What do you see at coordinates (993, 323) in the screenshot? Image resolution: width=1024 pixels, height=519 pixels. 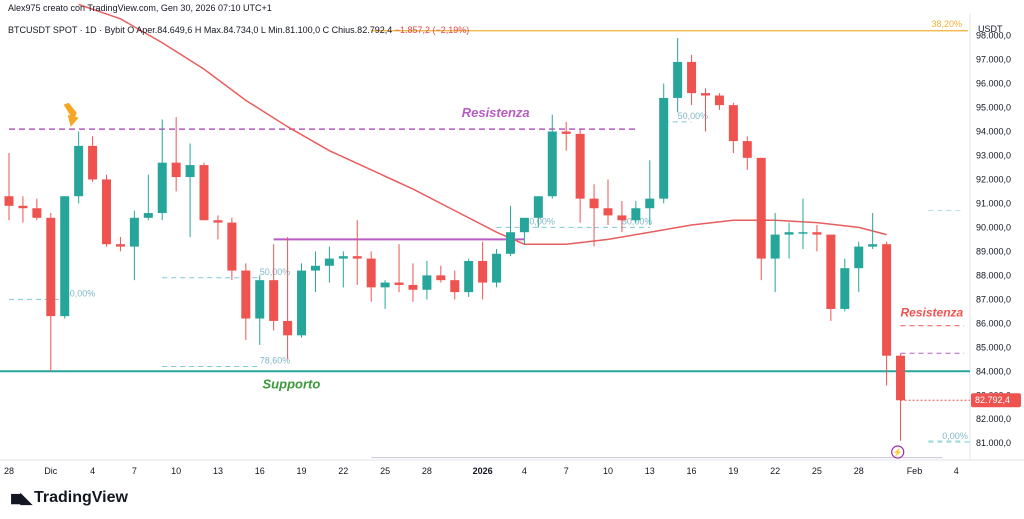 I see `y-tick-label: 86.000,0` at bounding box center [993, 323].